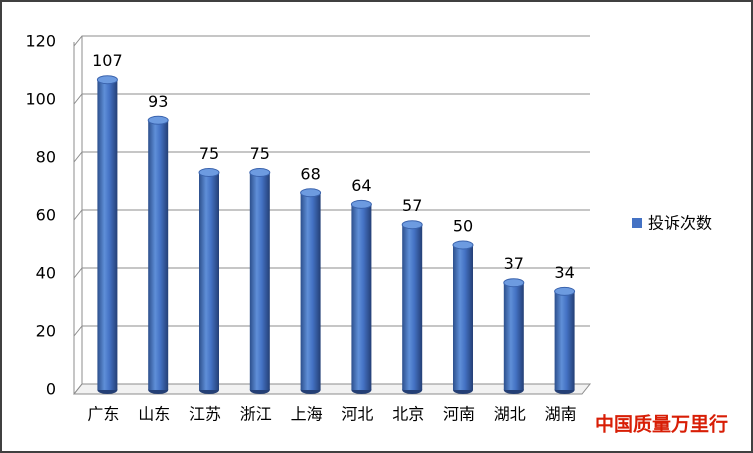 The image size is (753, 453). Describe the element at coordinates (103, 414) in the screenshot. I see `x-tick-label: 广东` at that location.